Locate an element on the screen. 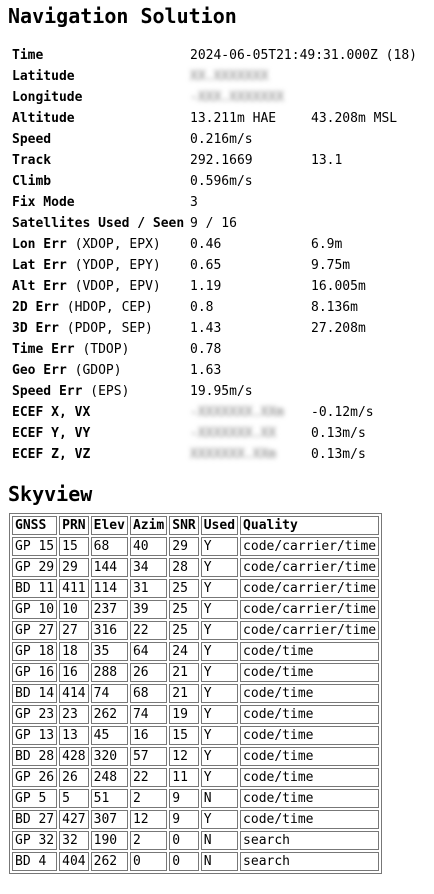 The height and width of the screenshot is (894, 434). nav-row-value: XX.XXXXXXX is located at coordinates (229, 76).